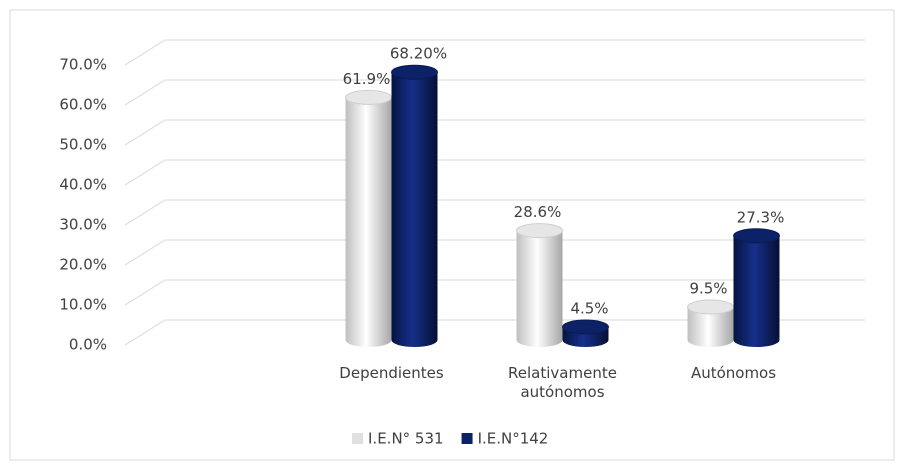 The height and width of the screenshot is (467, 904). Describe the element at coordinates (88, 345) in the screenshot. I see `y-tick-label: 0.0%` at that location.